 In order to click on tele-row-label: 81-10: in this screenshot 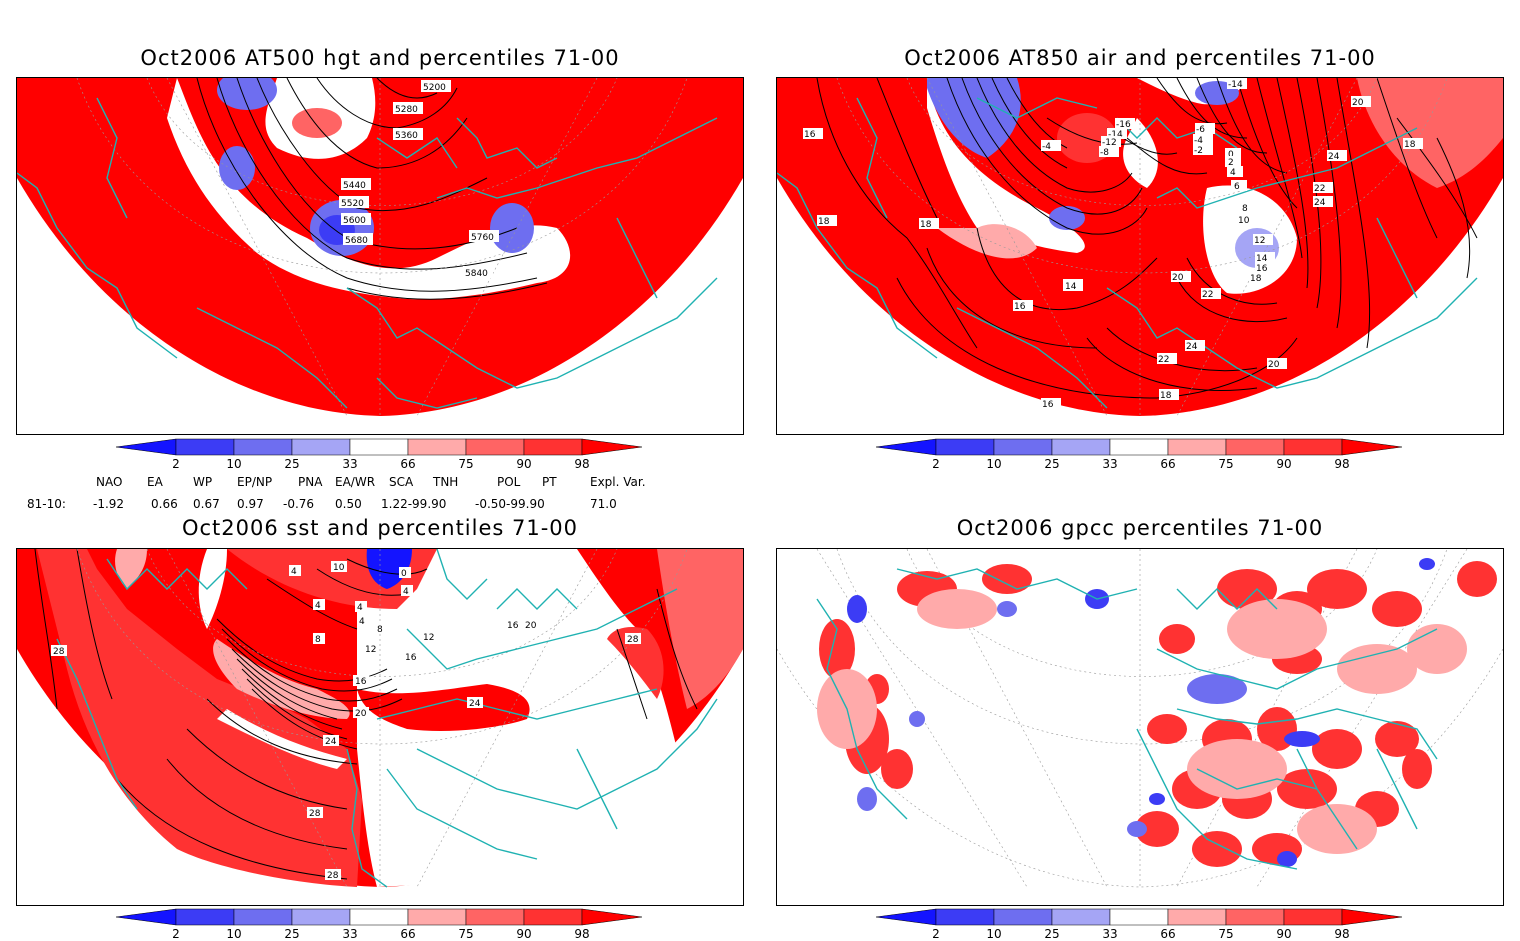, I will do `click(46, 504)`.